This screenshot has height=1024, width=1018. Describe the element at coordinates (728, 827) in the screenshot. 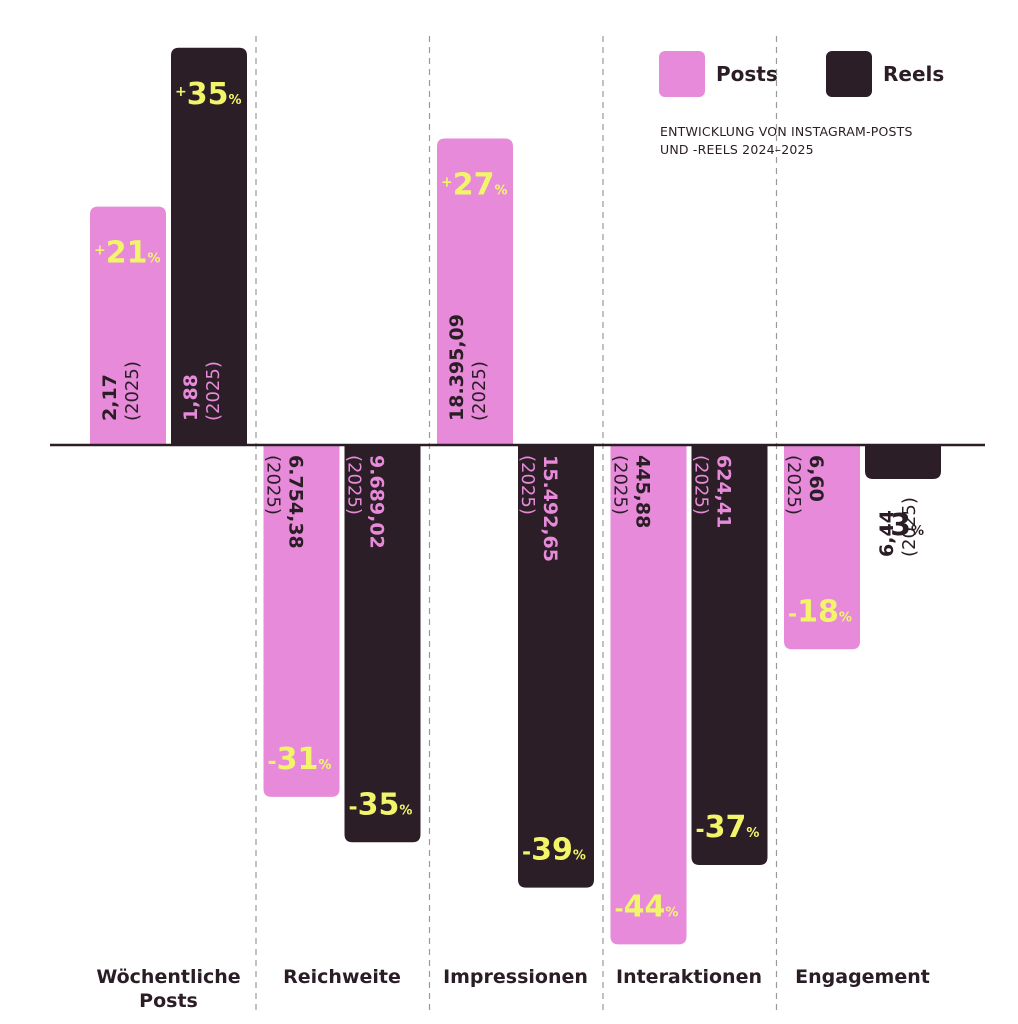

I see `value-label-reels-3: -37%` at that location.